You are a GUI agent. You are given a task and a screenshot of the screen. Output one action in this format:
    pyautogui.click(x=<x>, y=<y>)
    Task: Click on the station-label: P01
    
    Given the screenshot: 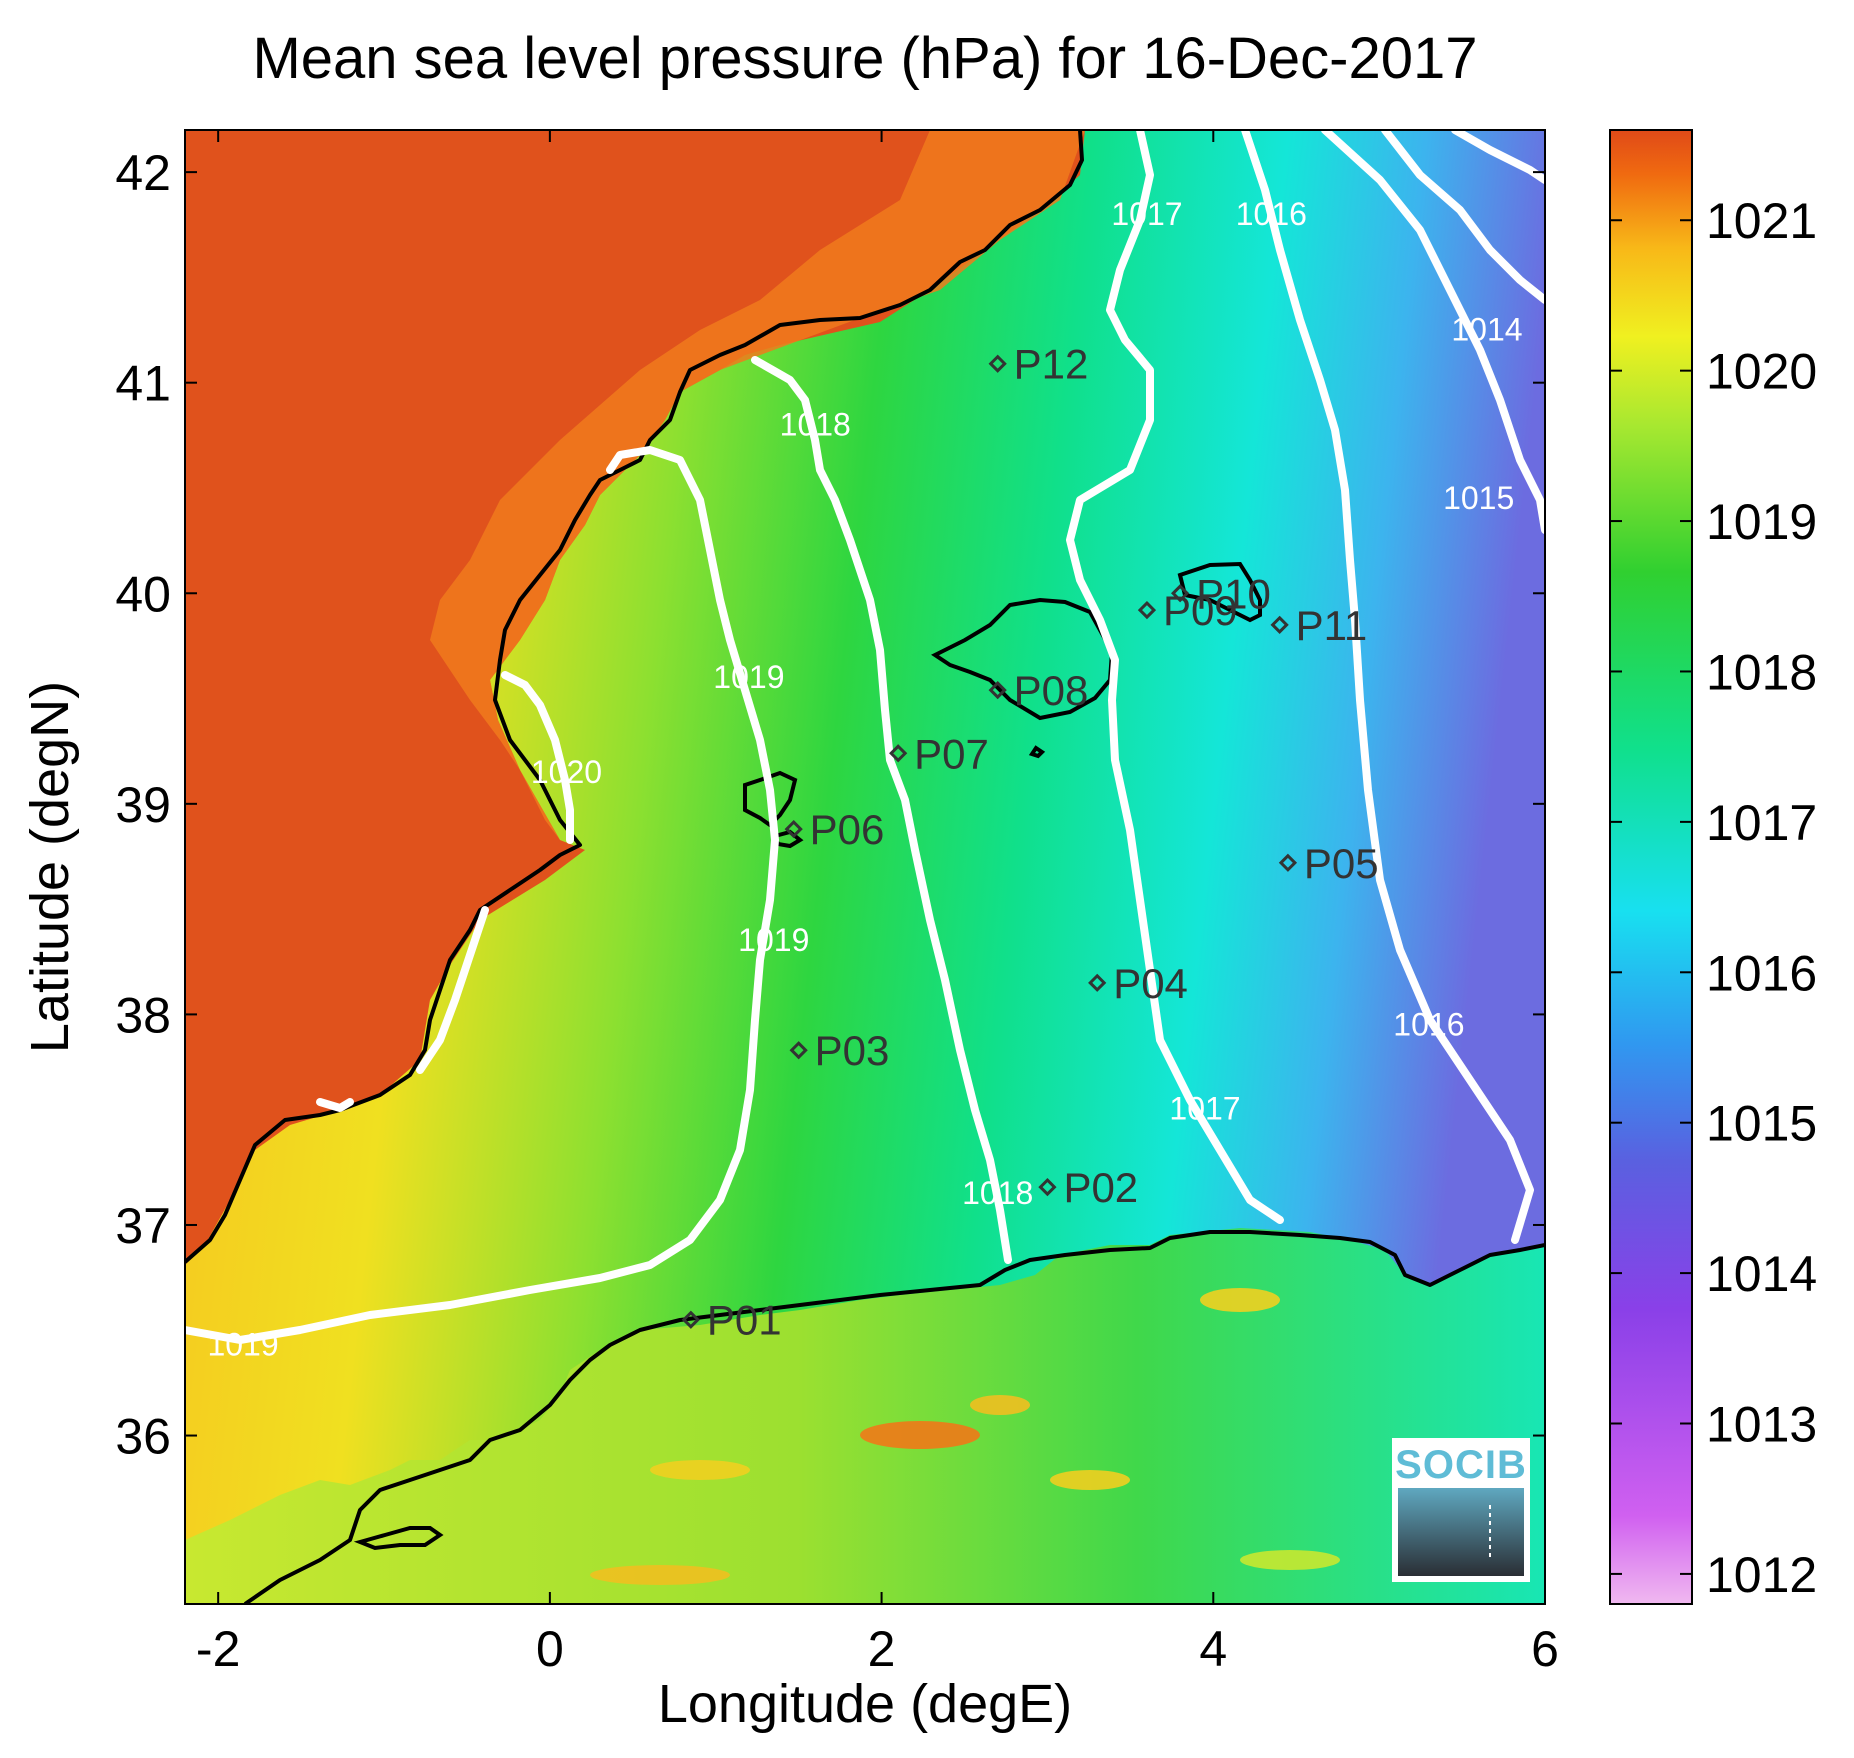 What is the action you would take?
    pyautogui.click(x=744, y=1320)
    